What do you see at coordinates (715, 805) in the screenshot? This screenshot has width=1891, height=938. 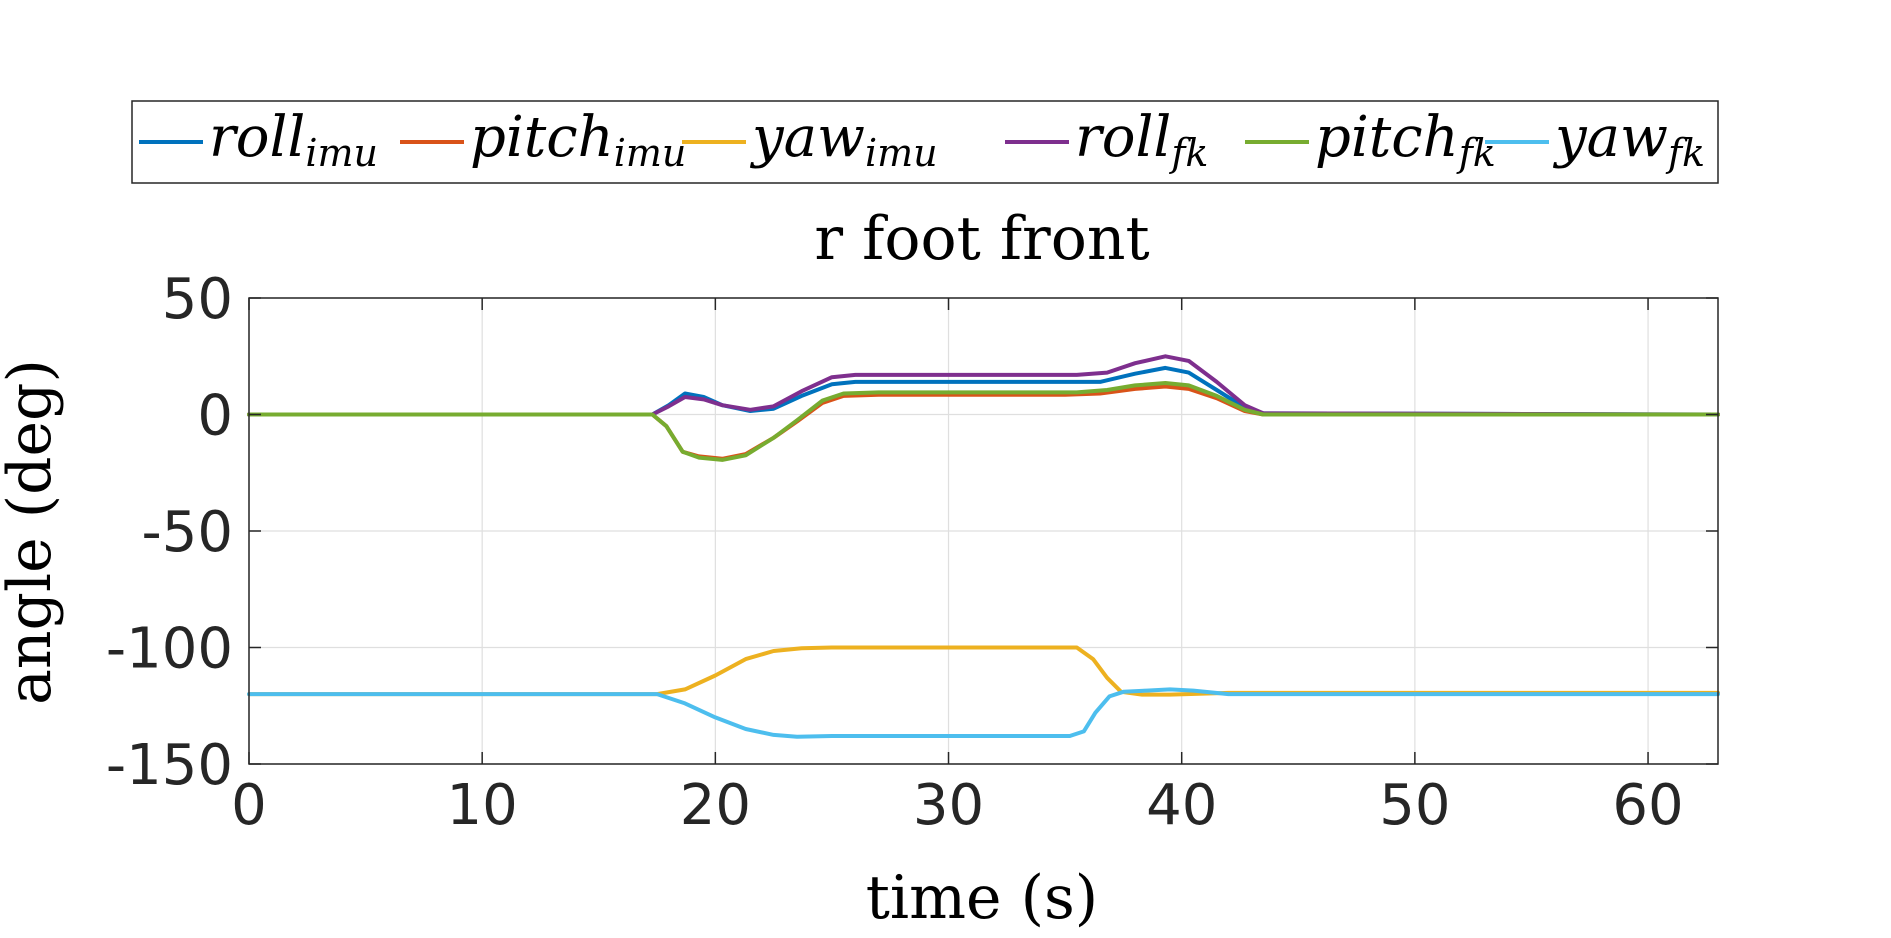 I see `x-tick-label: 20` at bounding box center [715, 805].